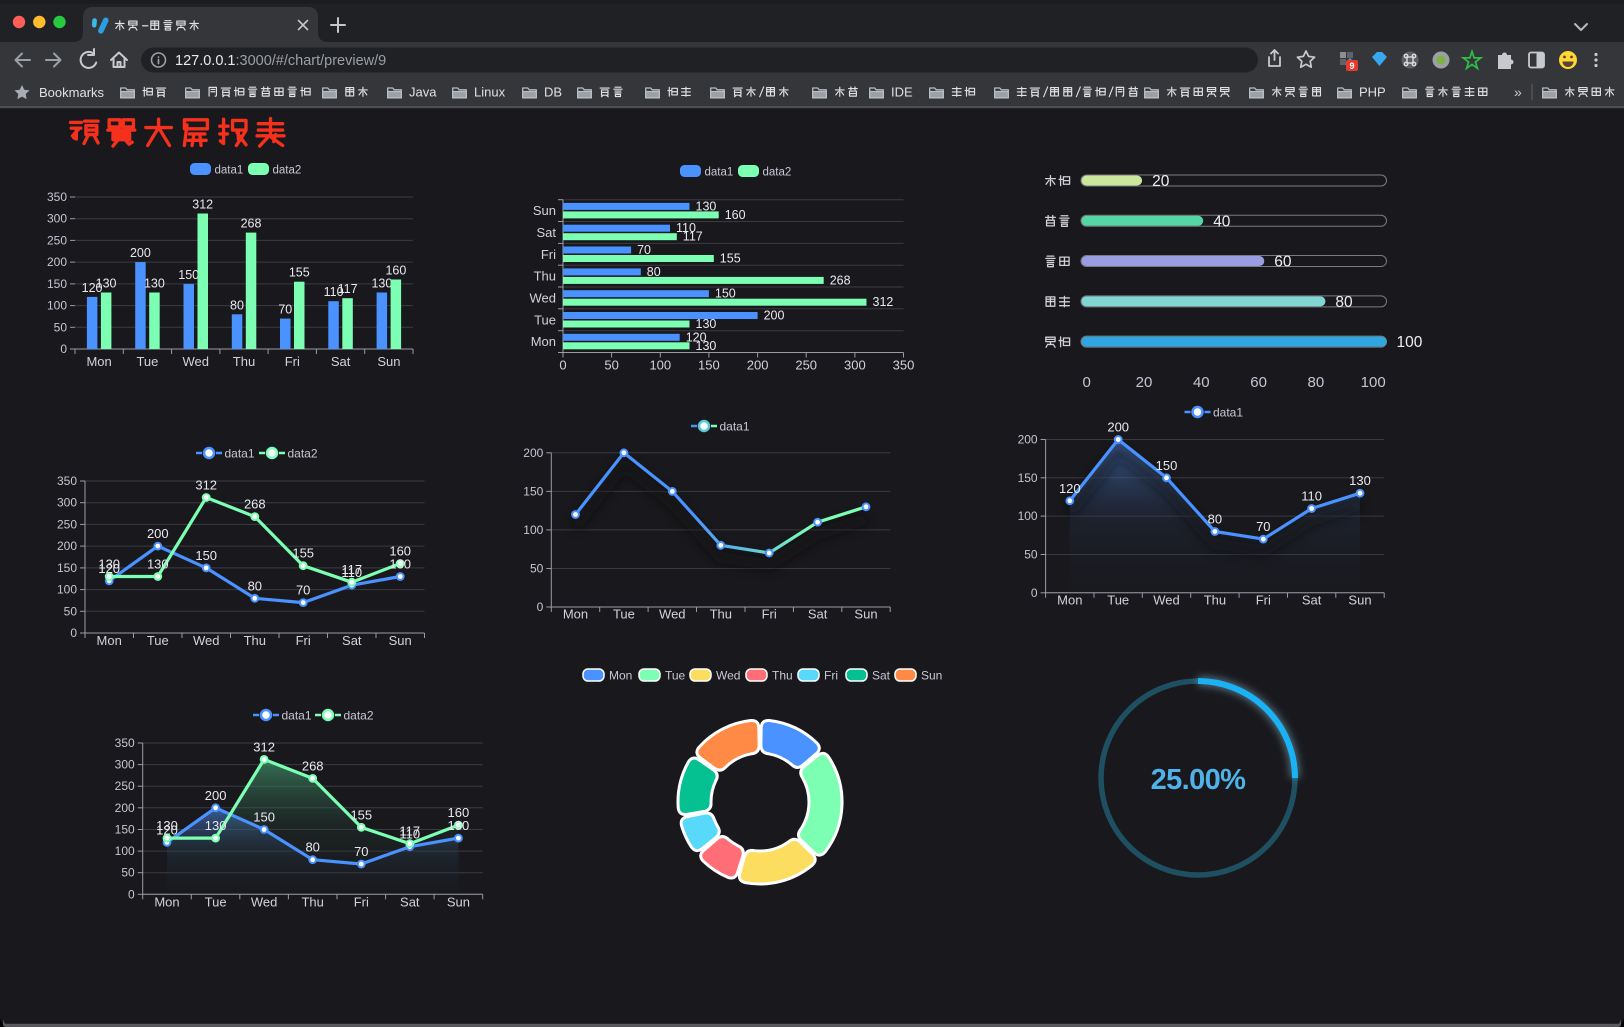 The image size is (1624, 1027). Describe the element at coordinates (490, 92) in the screenshot. I see `svg-text: Linux` at that location.